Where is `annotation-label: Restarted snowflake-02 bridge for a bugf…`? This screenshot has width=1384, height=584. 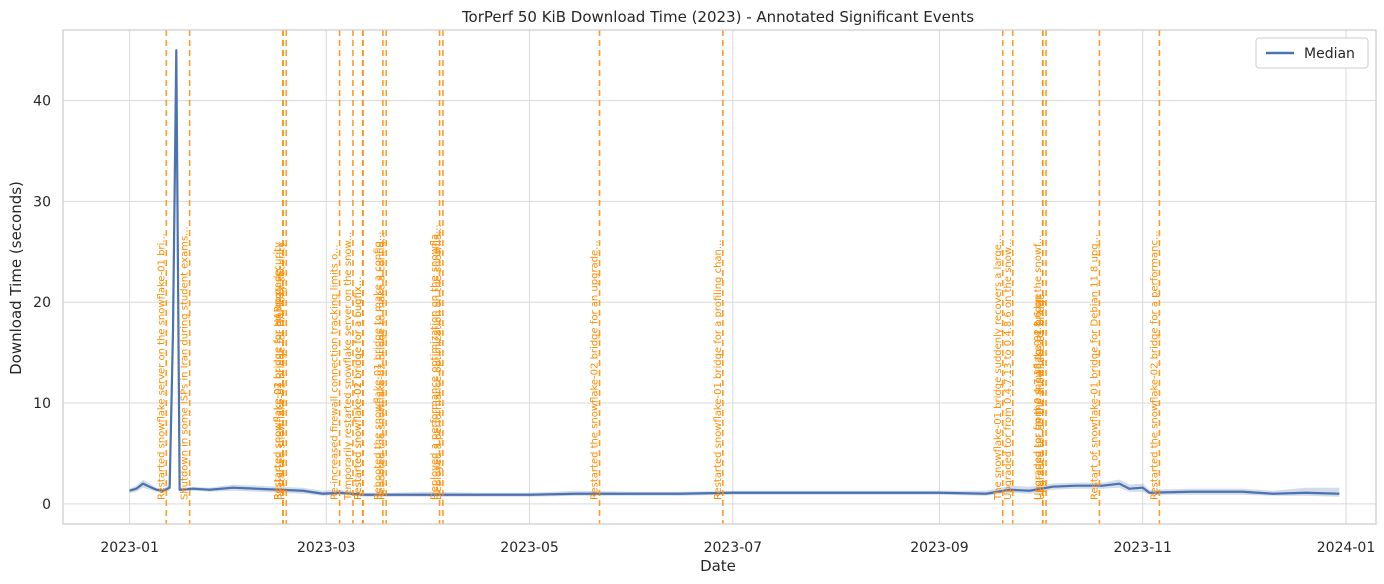
annotation-label: Restarted snowflake-02 bridge for a bugf… is located at coordinates (358, 388).